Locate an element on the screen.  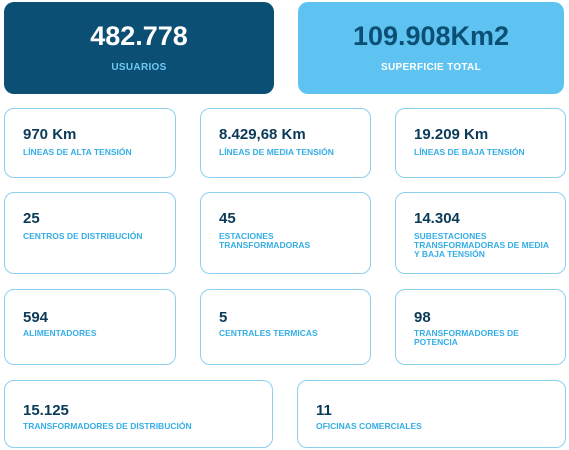
stat-value: 11 is located at coordinates (324, 410).